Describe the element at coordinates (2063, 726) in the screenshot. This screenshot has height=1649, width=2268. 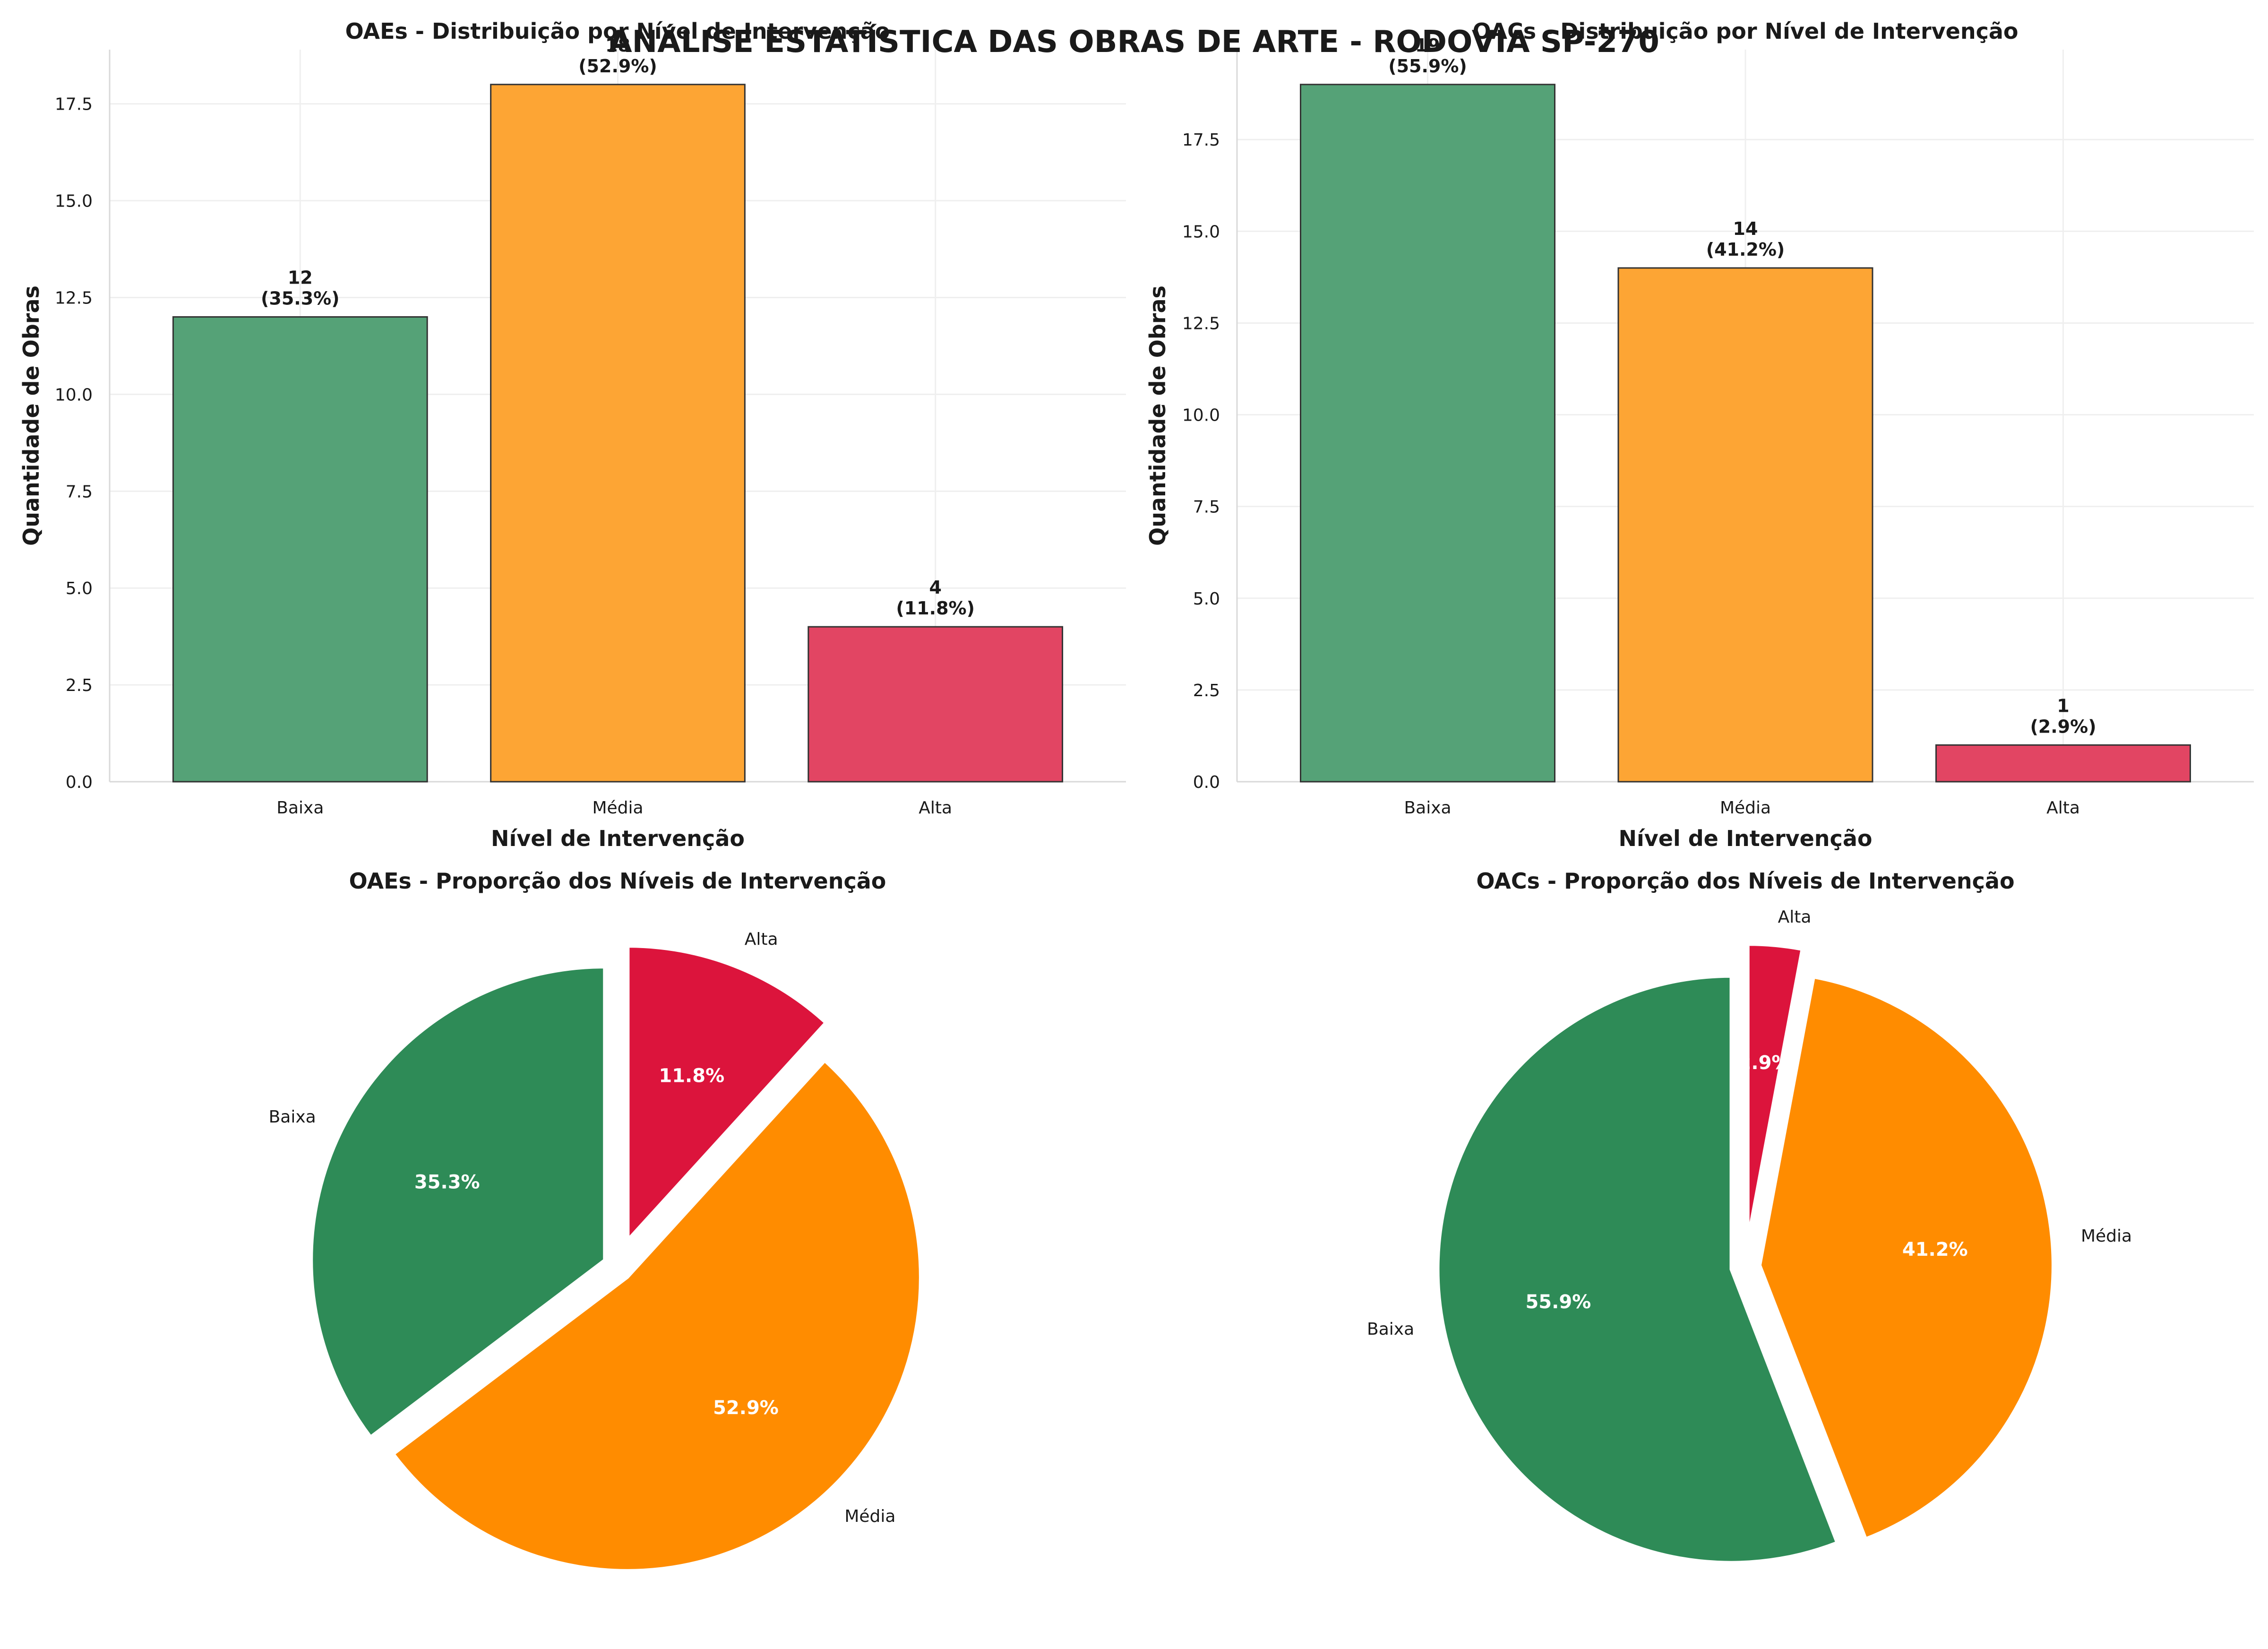
I see `oac-bar-percent-label: (2.9%)` at that location.